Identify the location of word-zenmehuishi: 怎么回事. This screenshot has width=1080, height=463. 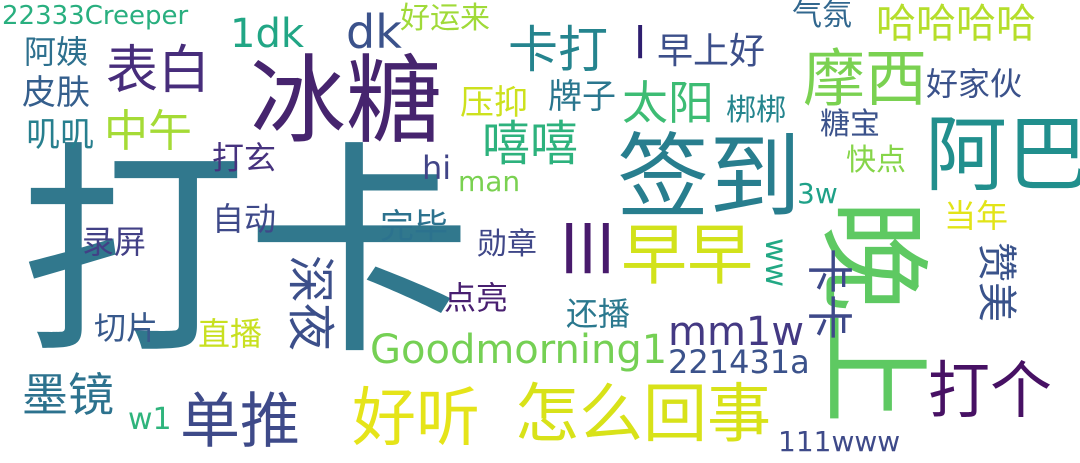
(643, 415).